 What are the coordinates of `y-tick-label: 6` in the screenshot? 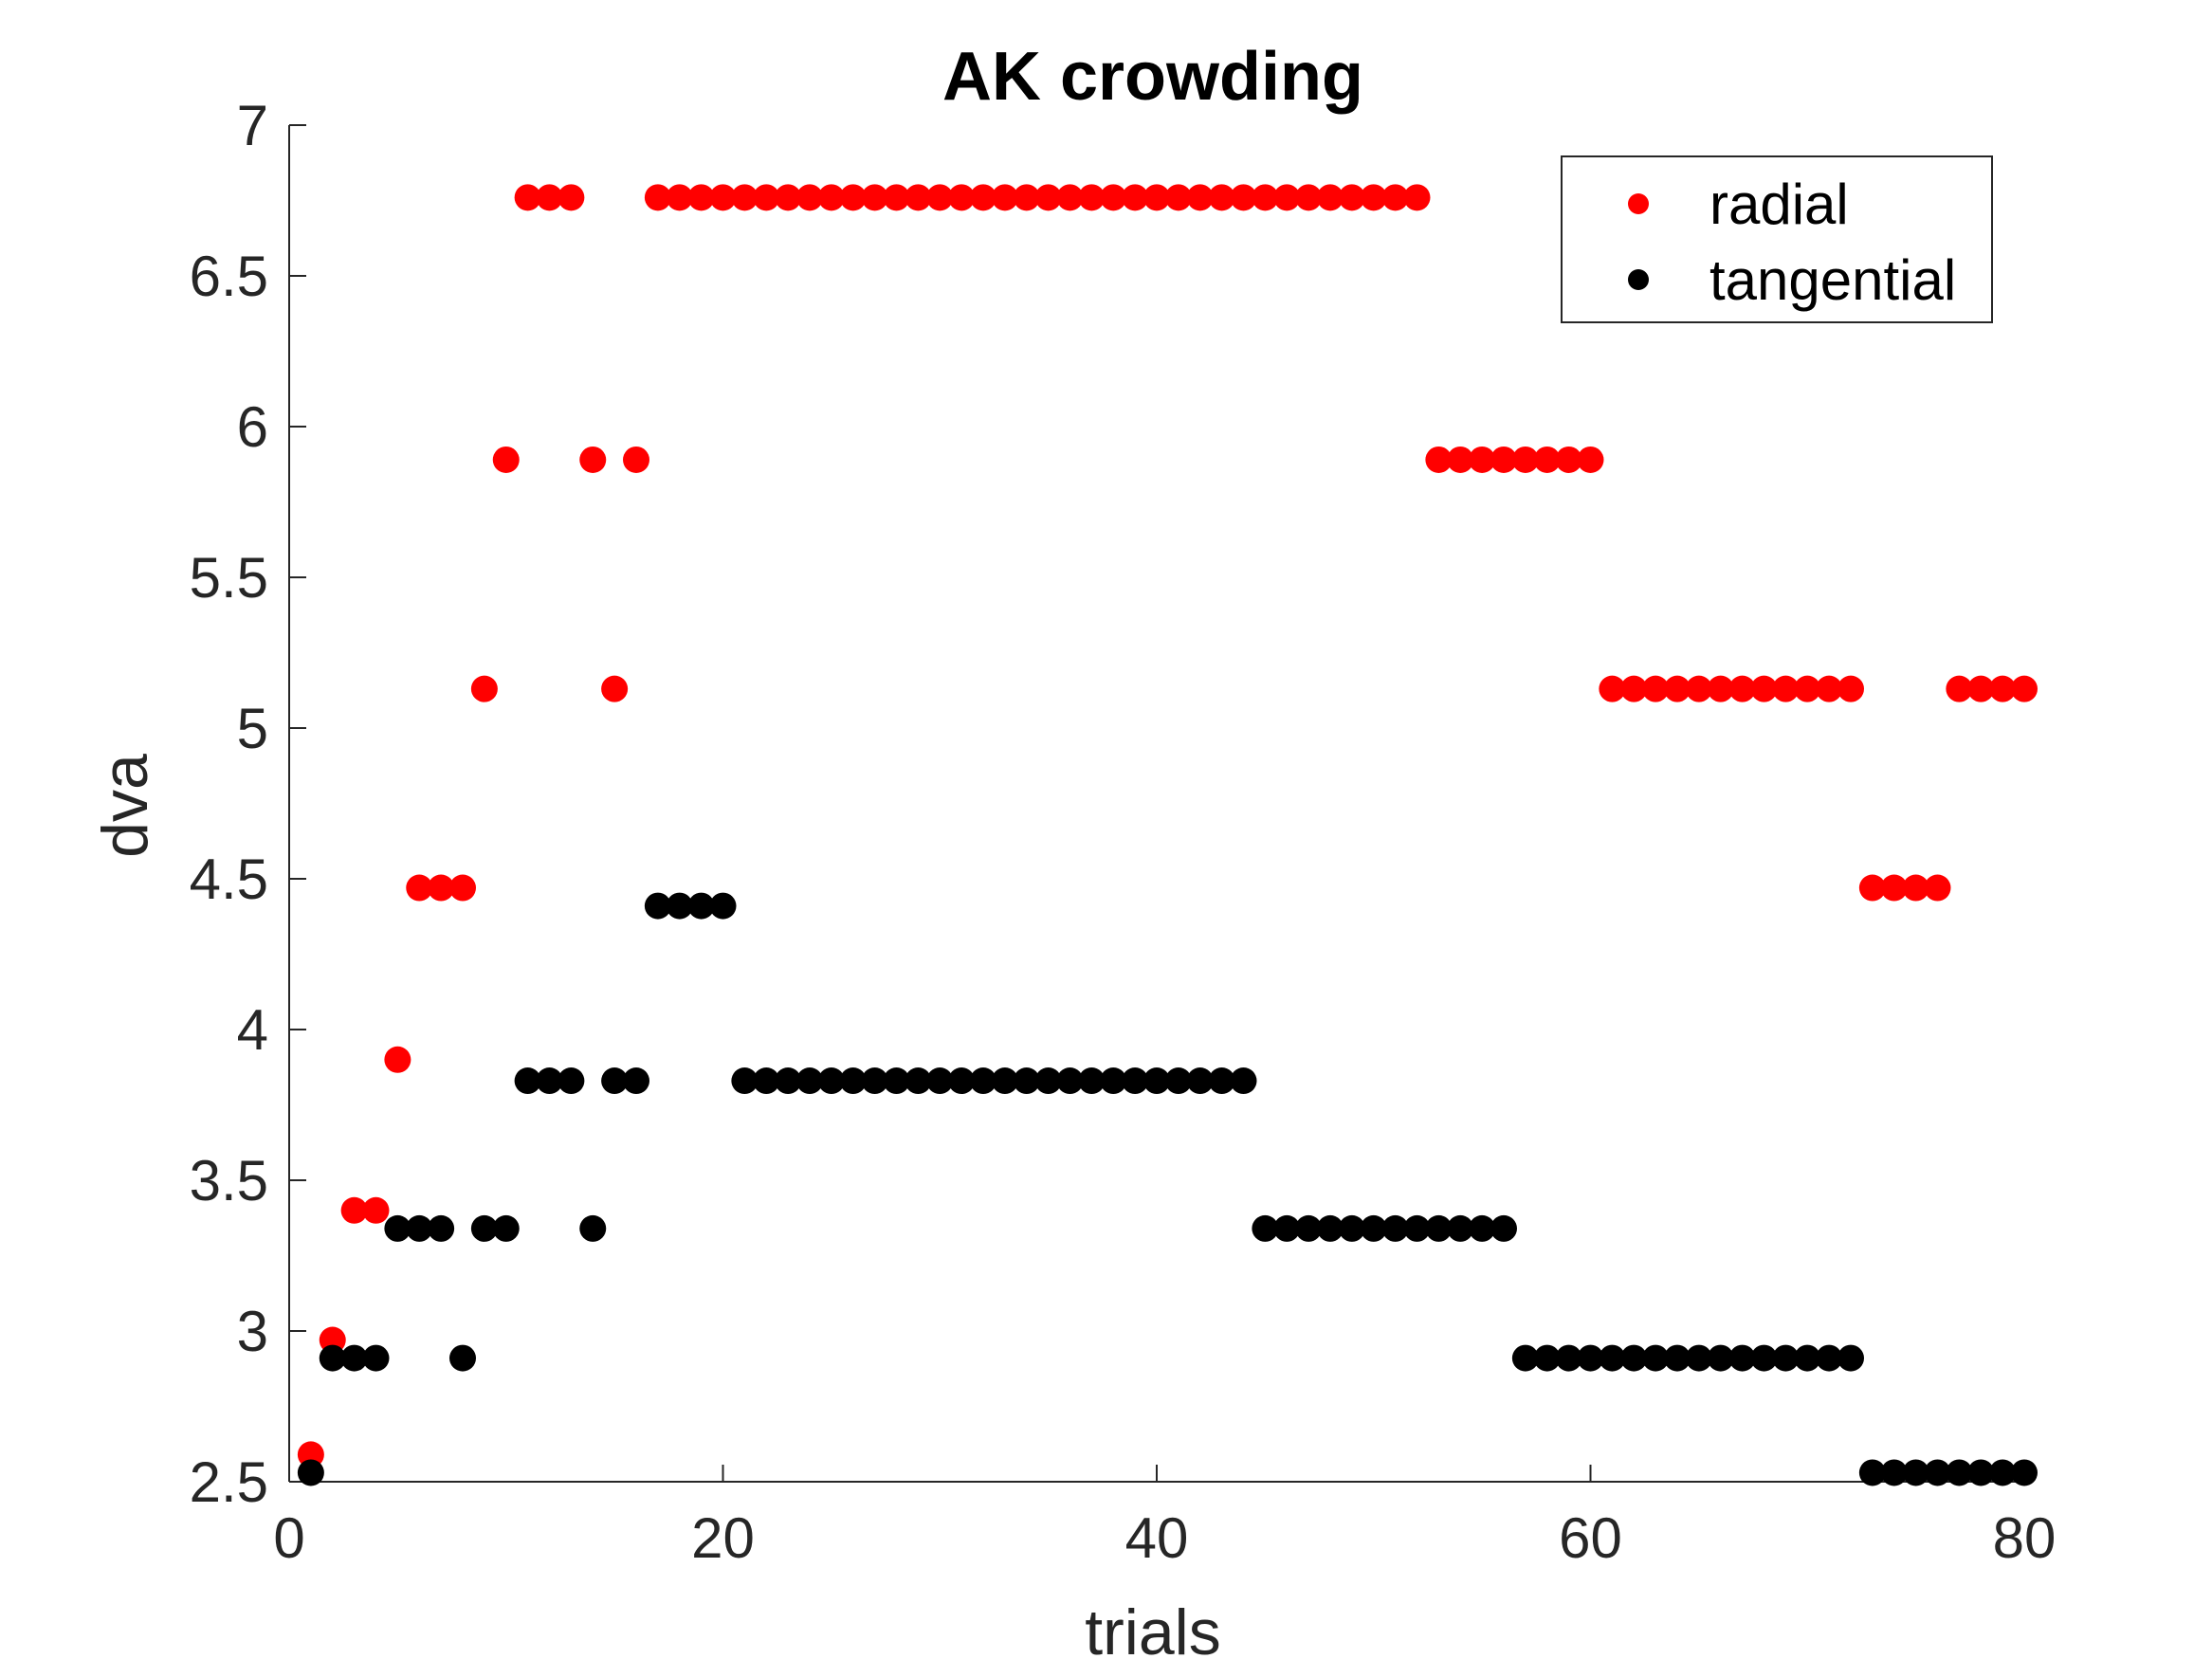 It's located at (252, 427).